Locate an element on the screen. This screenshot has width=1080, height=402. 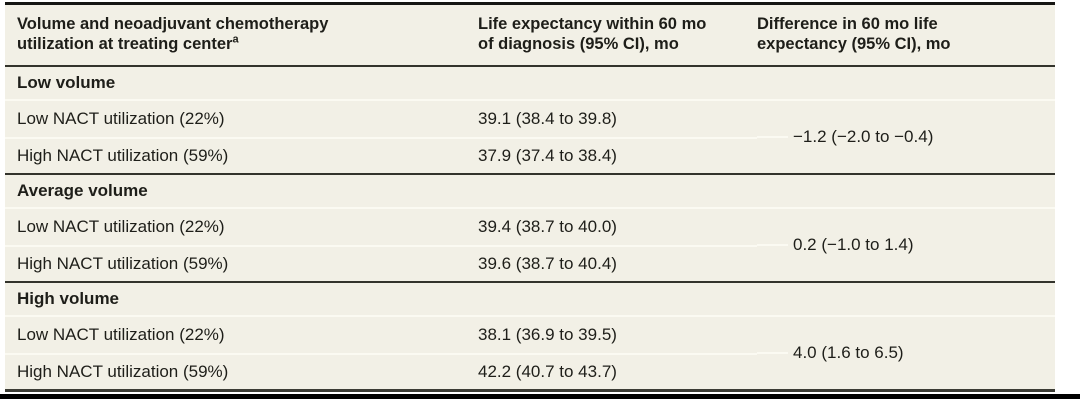
life-expectancy-value: 38.1 (36.9 to 39.5) is located at coordinates (547, 334).